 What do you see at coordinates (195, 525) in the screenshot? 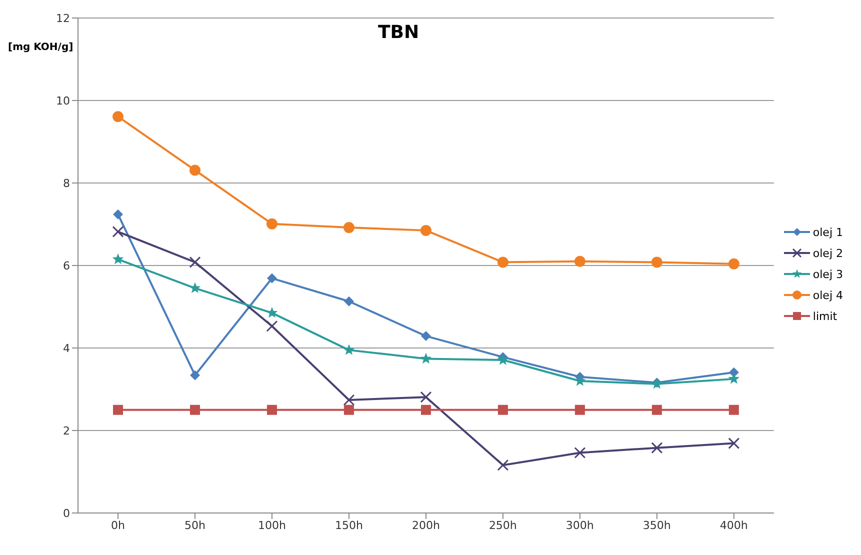
I see `x-tick-label: 50h` at bounding box center [195, 525].